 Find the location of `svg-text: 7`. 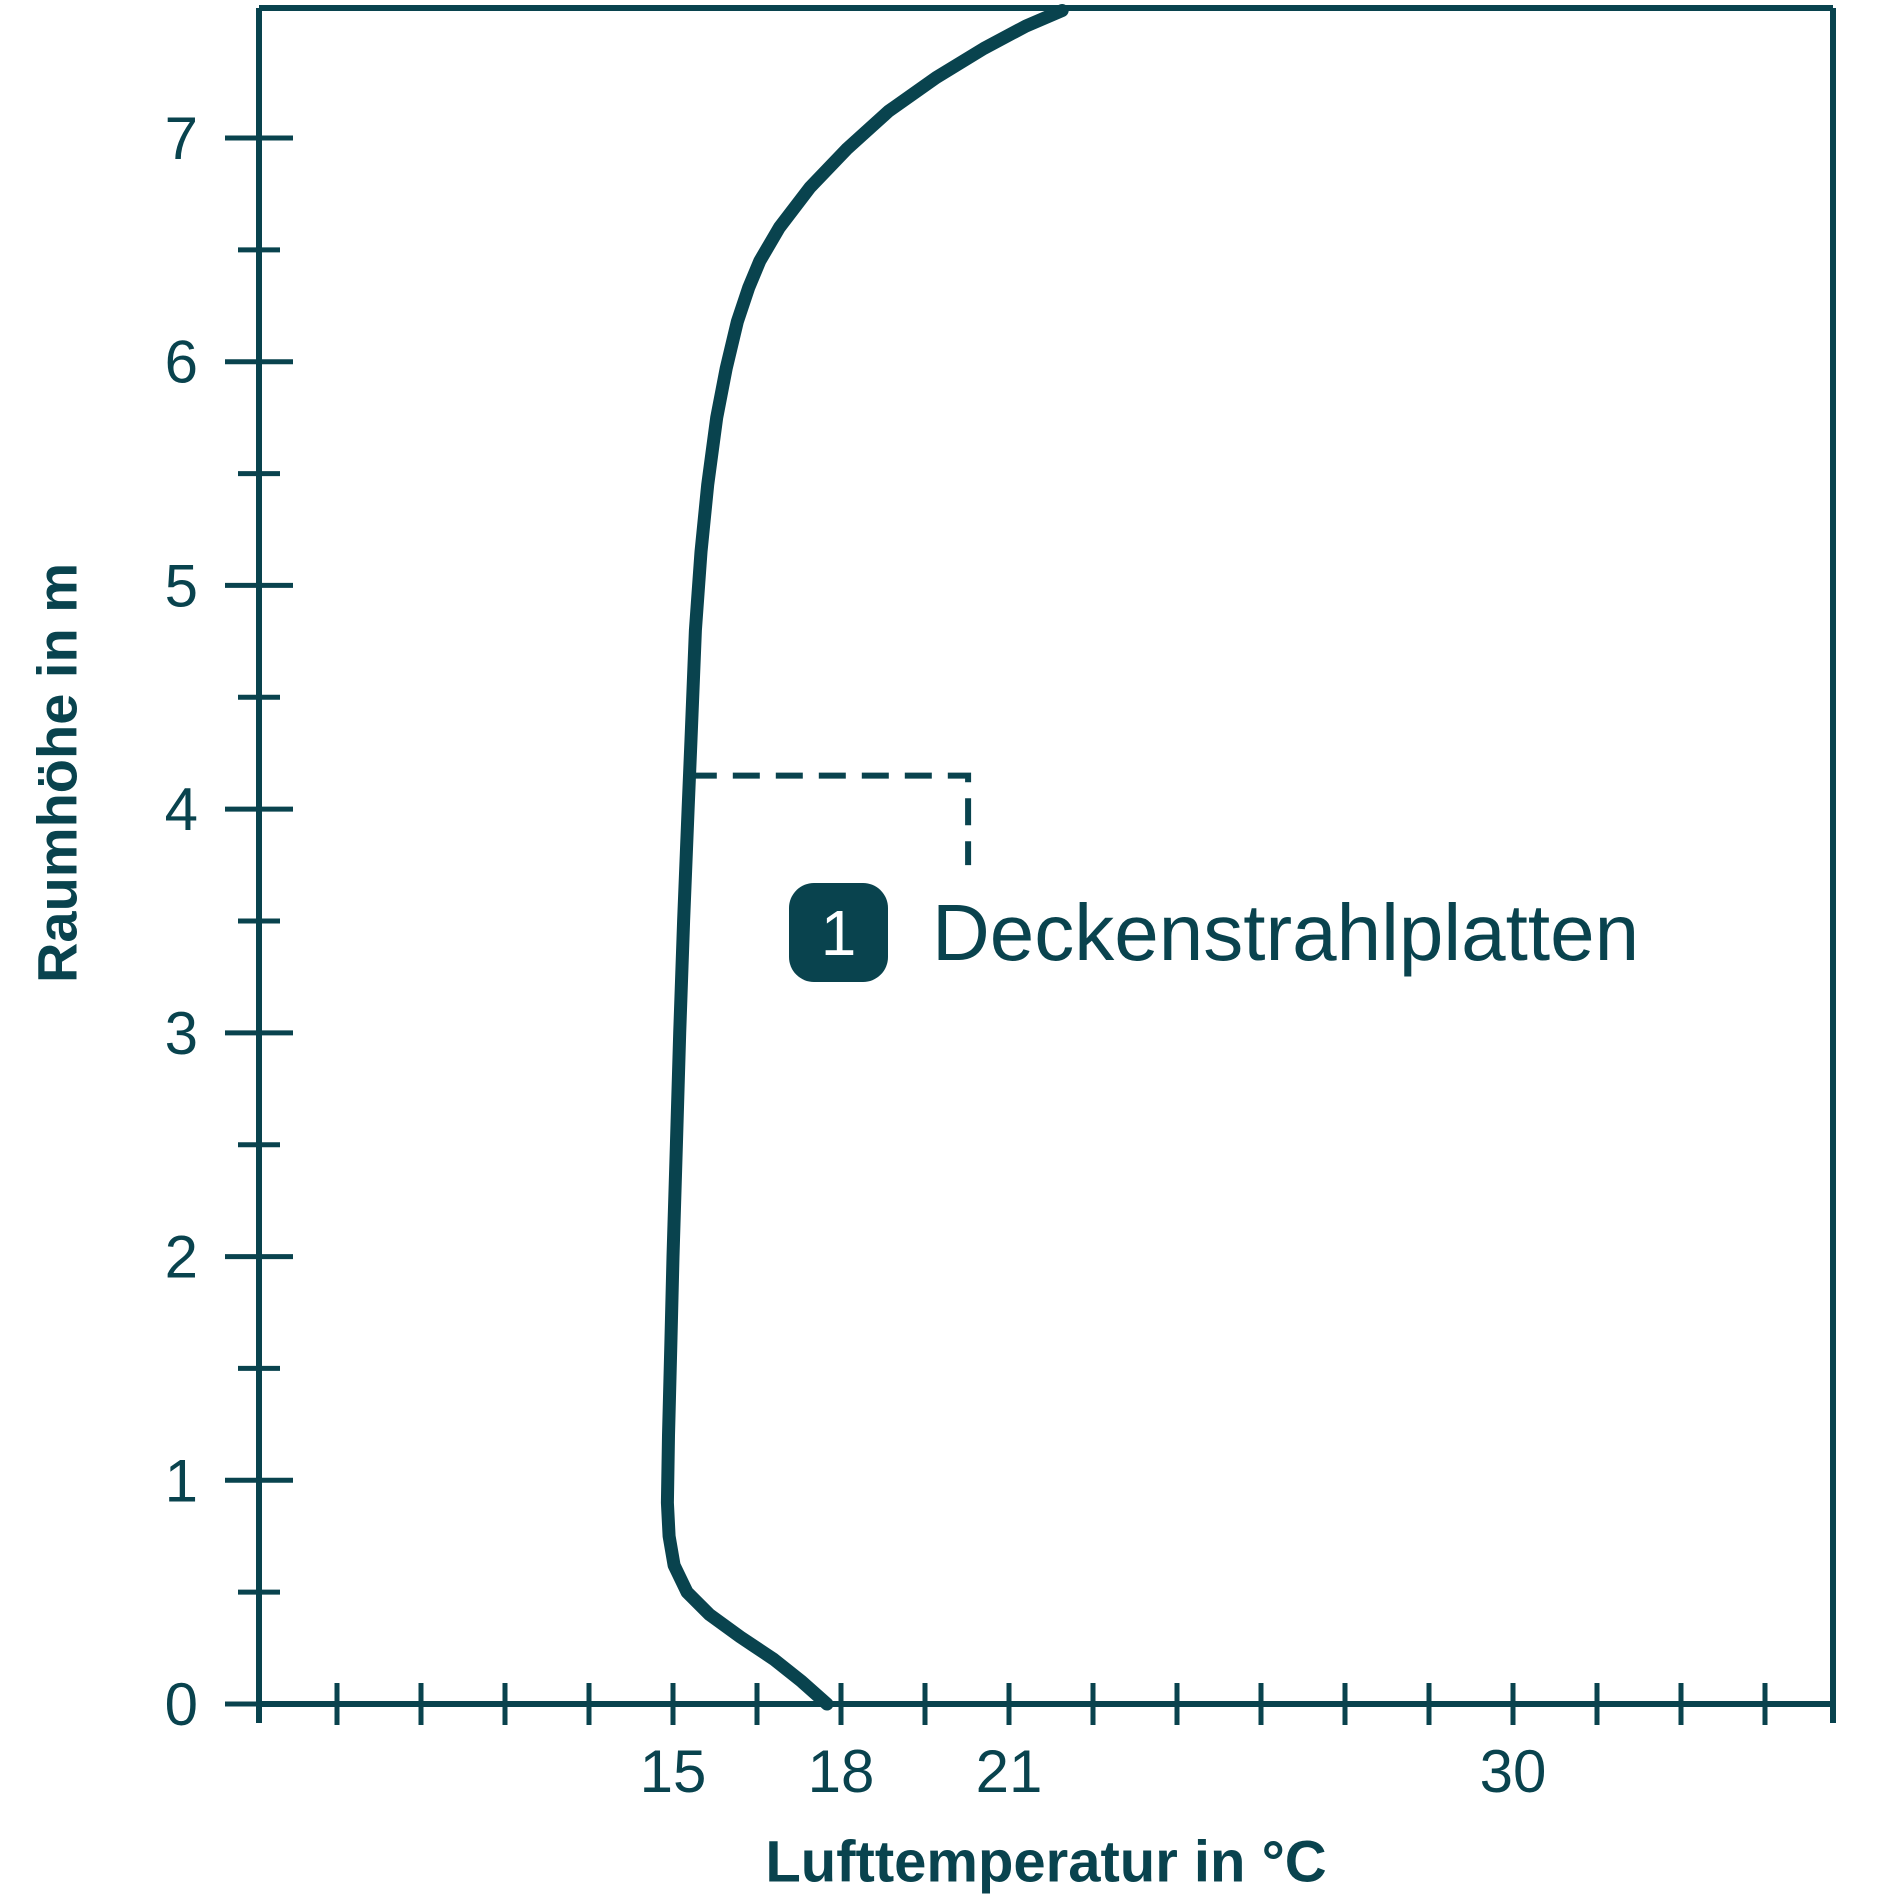

svg-text: 7 is located at coordinates (181, 138).